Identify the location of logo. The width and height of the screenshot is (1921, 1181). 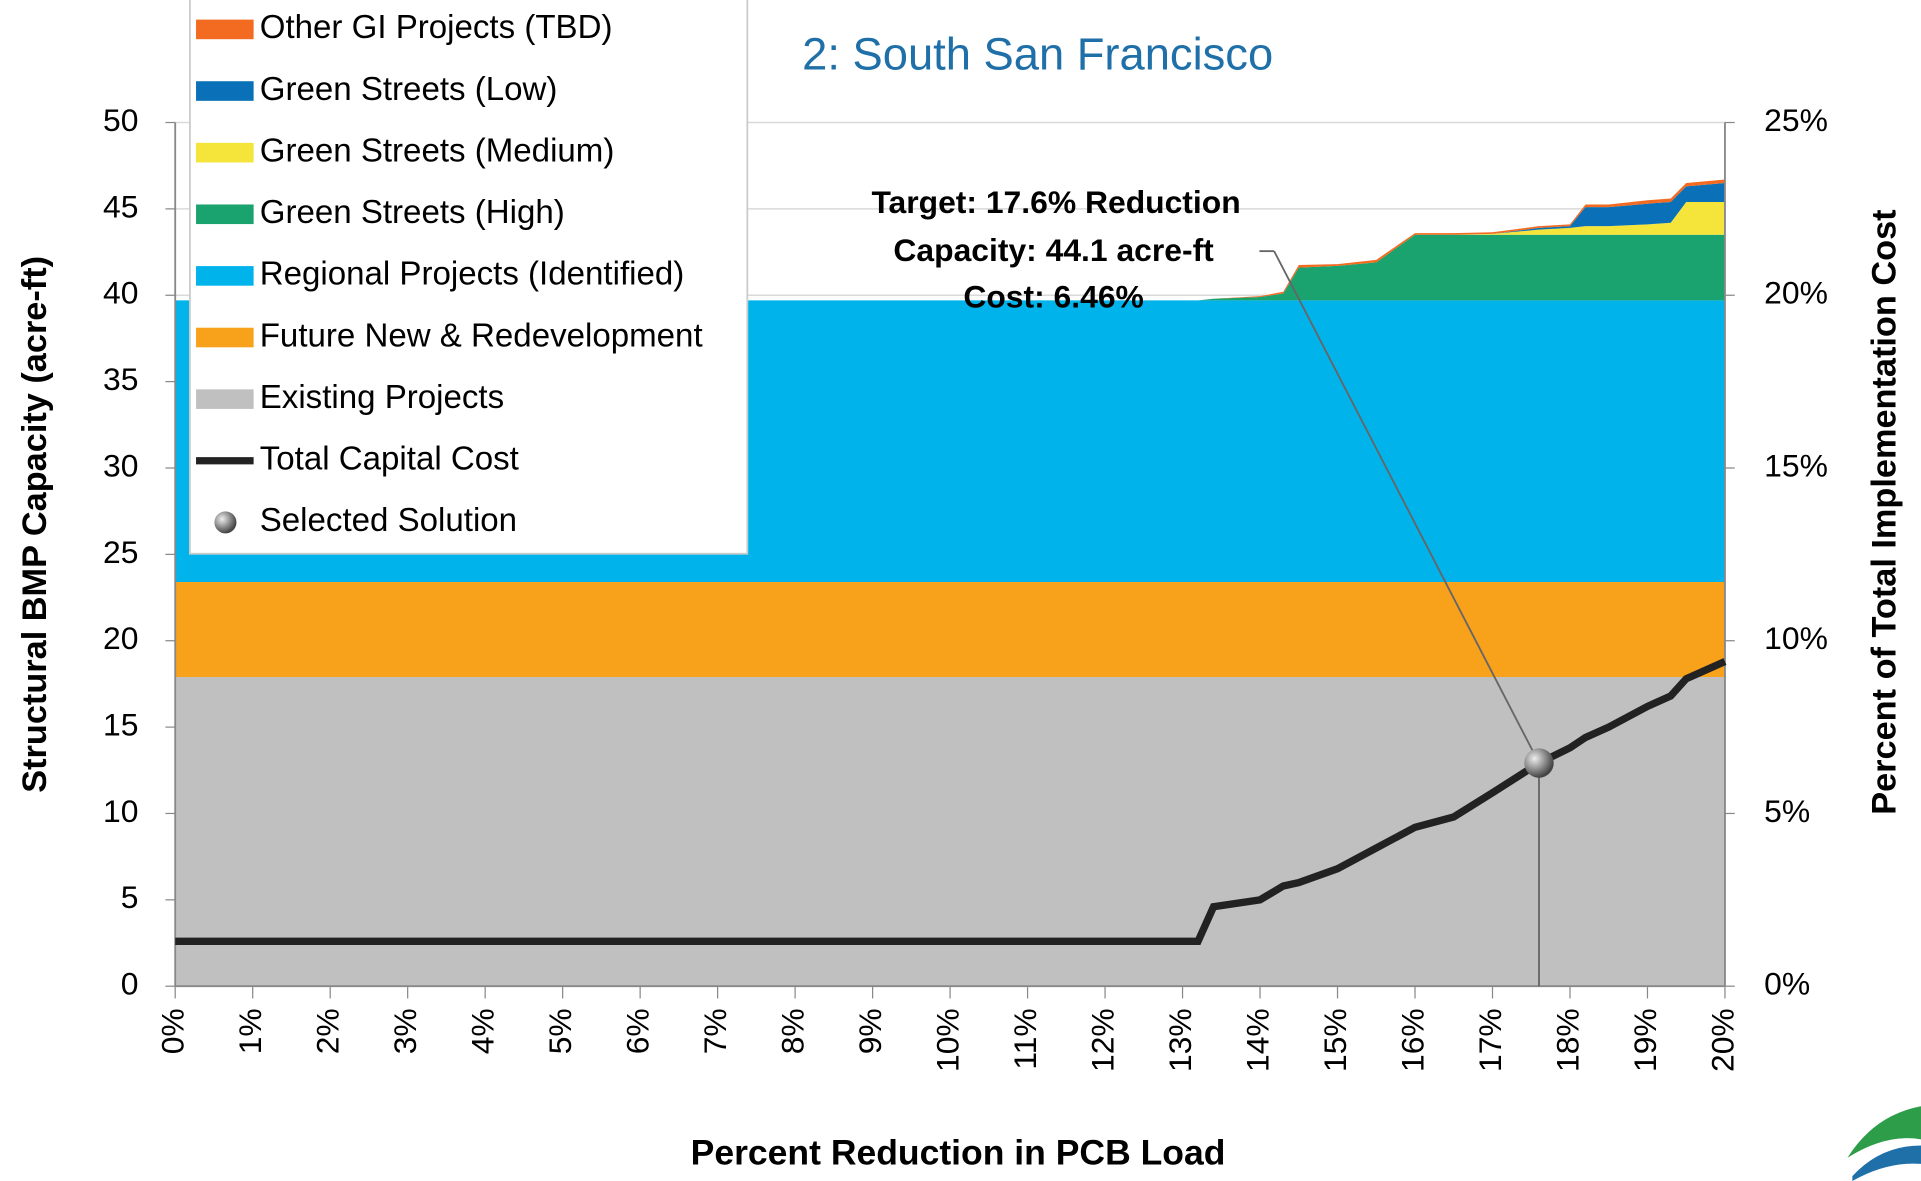
(1884, 1143).